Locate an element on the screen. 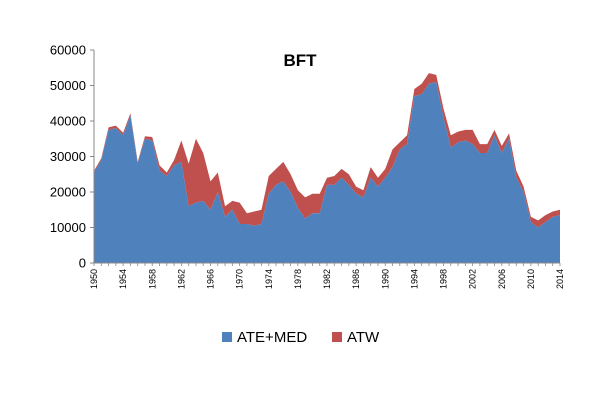 This screenshot has height=400, width=600. y-tick-label: 50000 is located at coordinates (68, 85).